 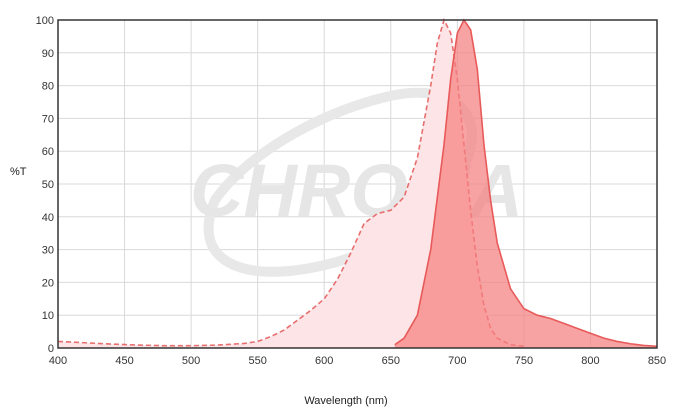 What do you see at coordinates (48, 218) in the screenshot?
I see `y-tick-label: 40` at bounding box center [48, 218].